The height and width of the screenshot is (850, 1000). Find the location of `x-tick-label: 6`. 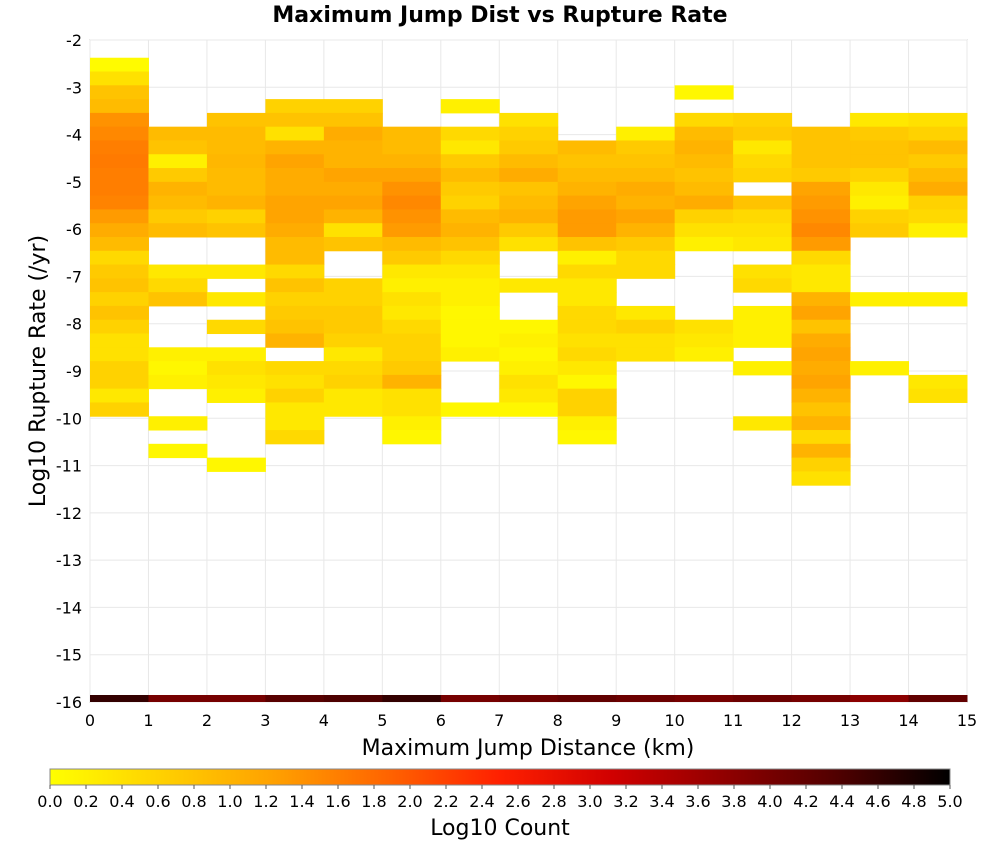

x-tick-label: 6 is located at coordinates (441, 720).